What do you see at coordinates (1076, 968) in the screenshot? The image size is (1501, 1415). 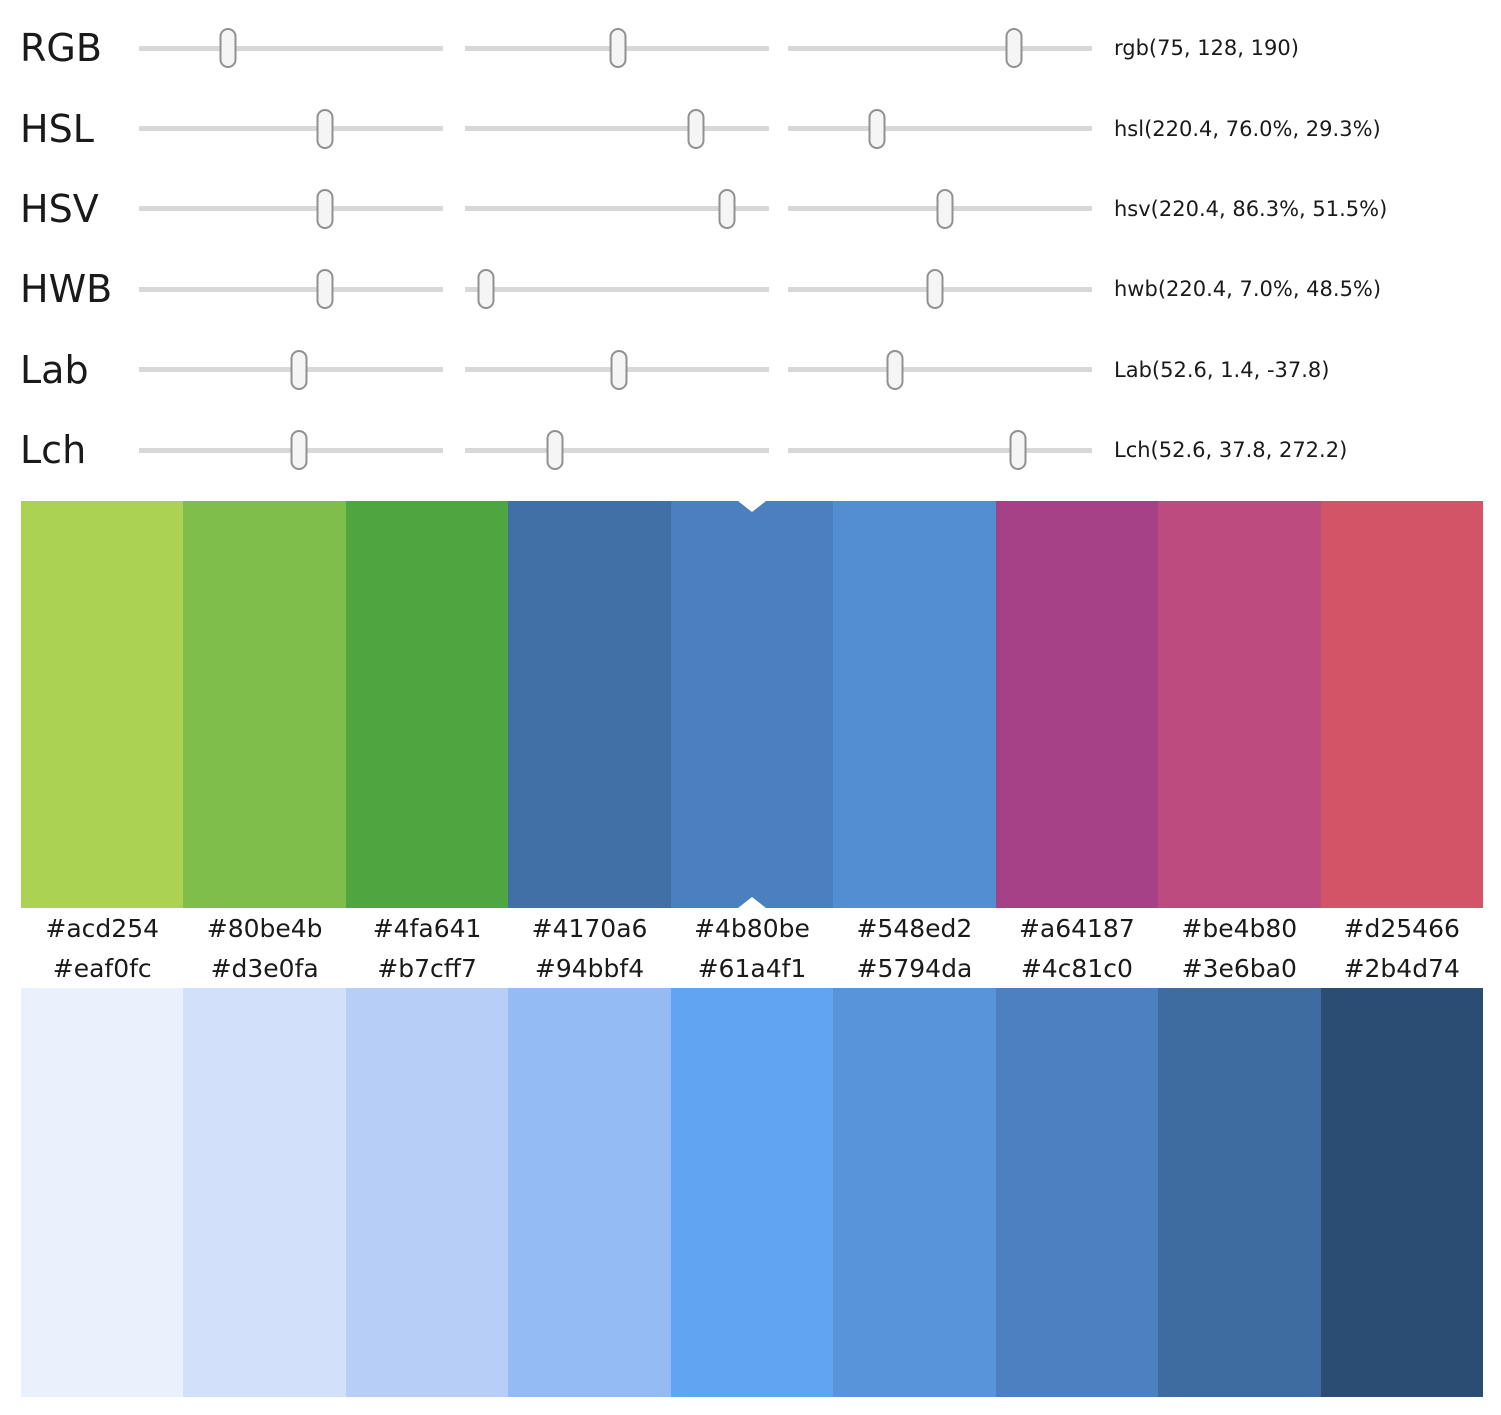 I see `hex-label: #4c81c0` at bounding box center [1076, 968].